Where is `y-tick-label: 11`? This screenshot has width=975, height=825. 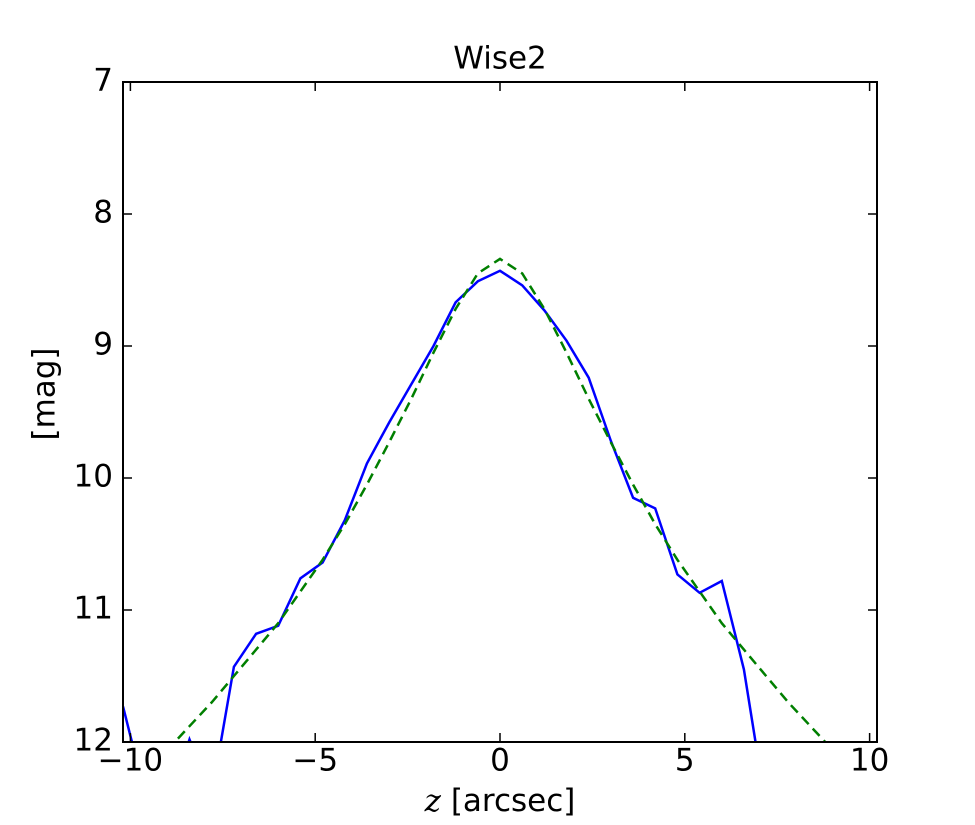 y-tick-label: 11 is located at coordinates (93, 609).